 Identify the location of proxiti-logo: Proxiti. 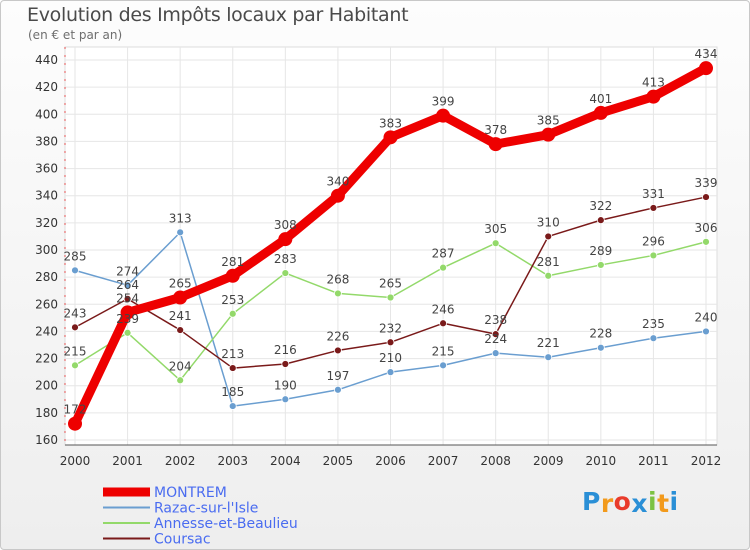
(630, 502).